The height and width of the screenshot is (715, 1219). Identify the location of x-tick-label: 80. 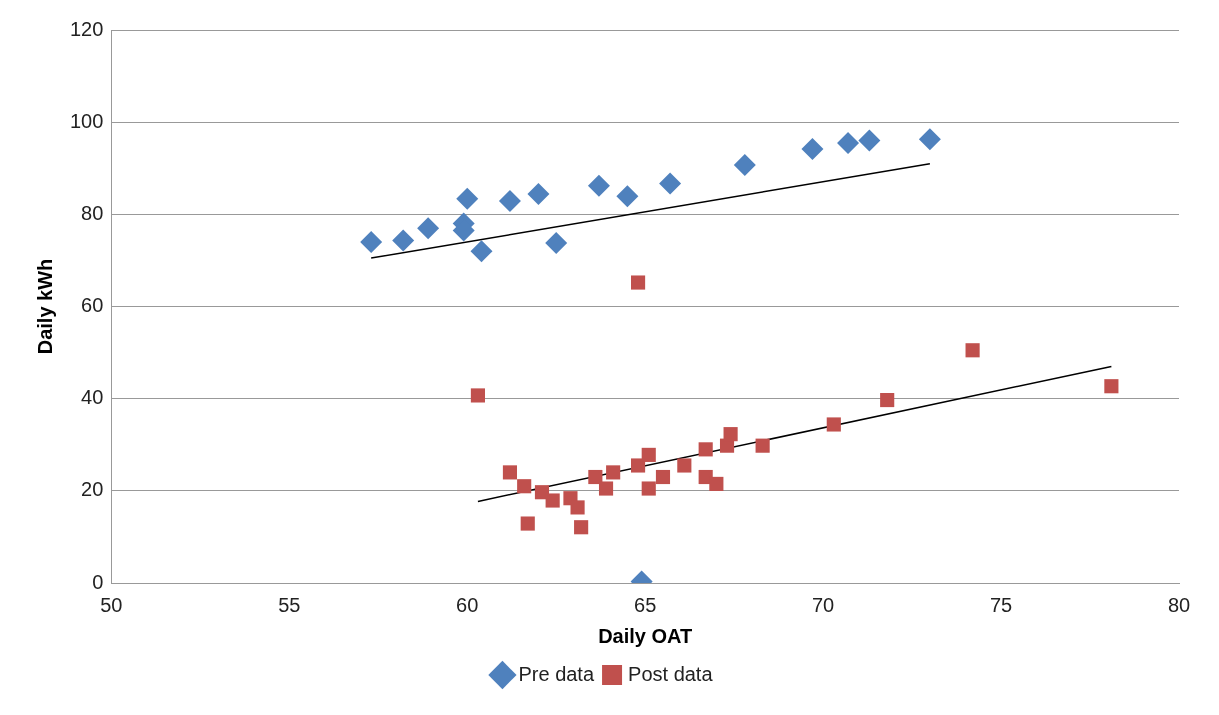
(1179, 604).